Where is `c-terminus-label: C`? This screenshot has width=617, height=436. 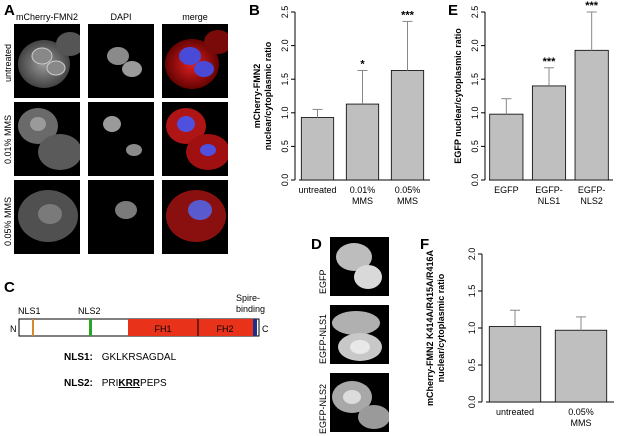 c-terminus-label: C is located at coordinates (265, 329).